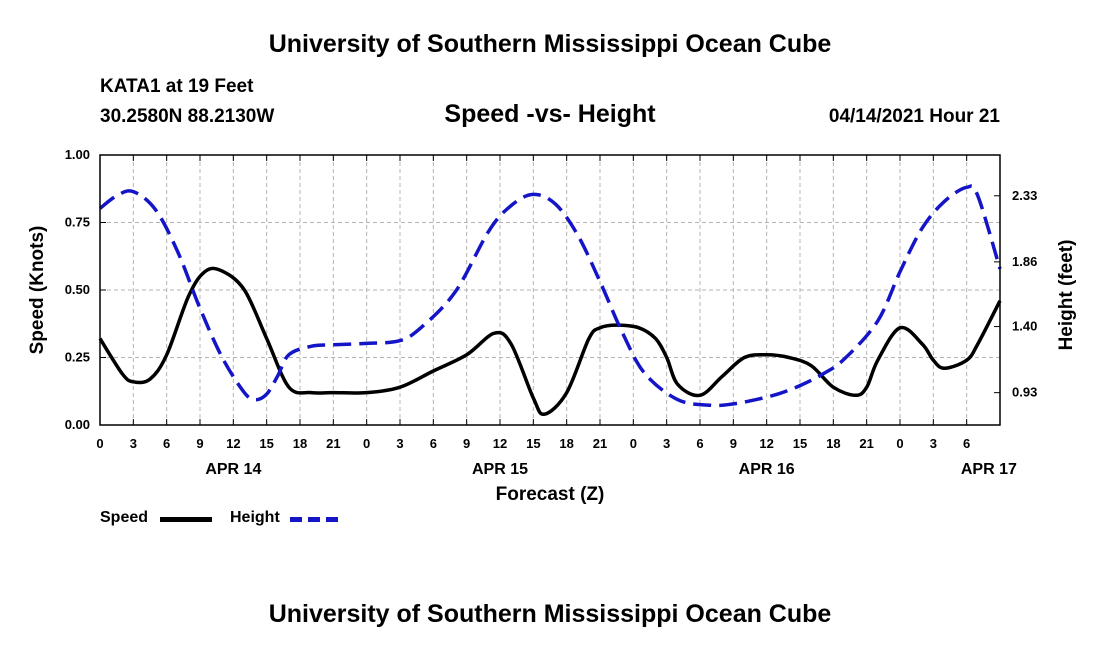 The image size is (1100, 650). I want to click on y-tick-label: 0.75, so click(77, 222).